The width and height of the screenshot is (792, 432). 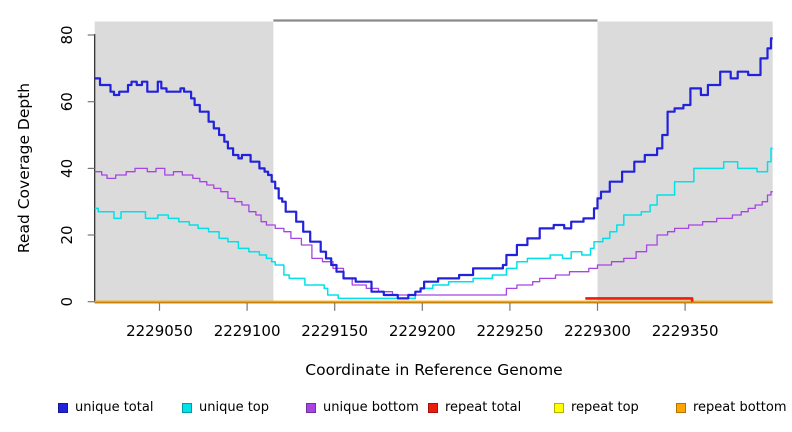 I want to click on x-tick-label: 2229250, so click(x=509, y=331).